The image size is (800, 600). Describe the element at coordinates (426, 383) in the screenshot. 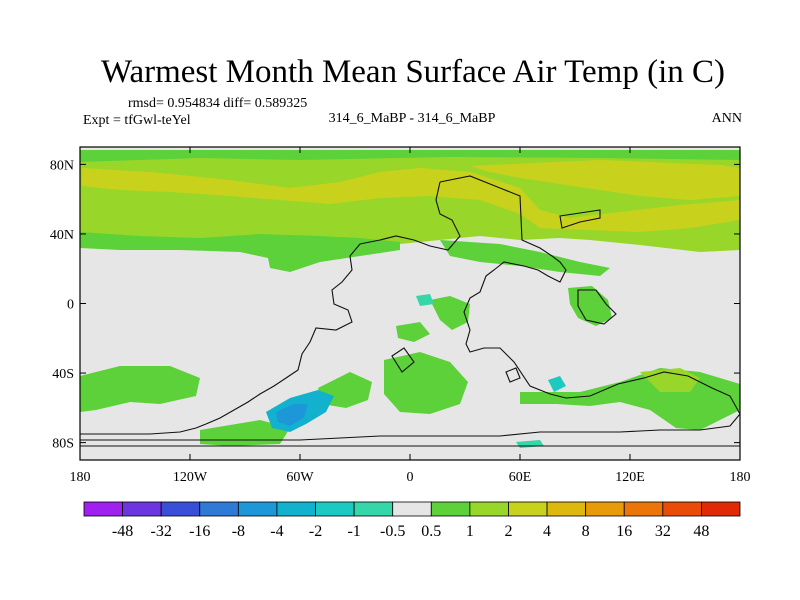

I see `africa-south-patch` at that location.